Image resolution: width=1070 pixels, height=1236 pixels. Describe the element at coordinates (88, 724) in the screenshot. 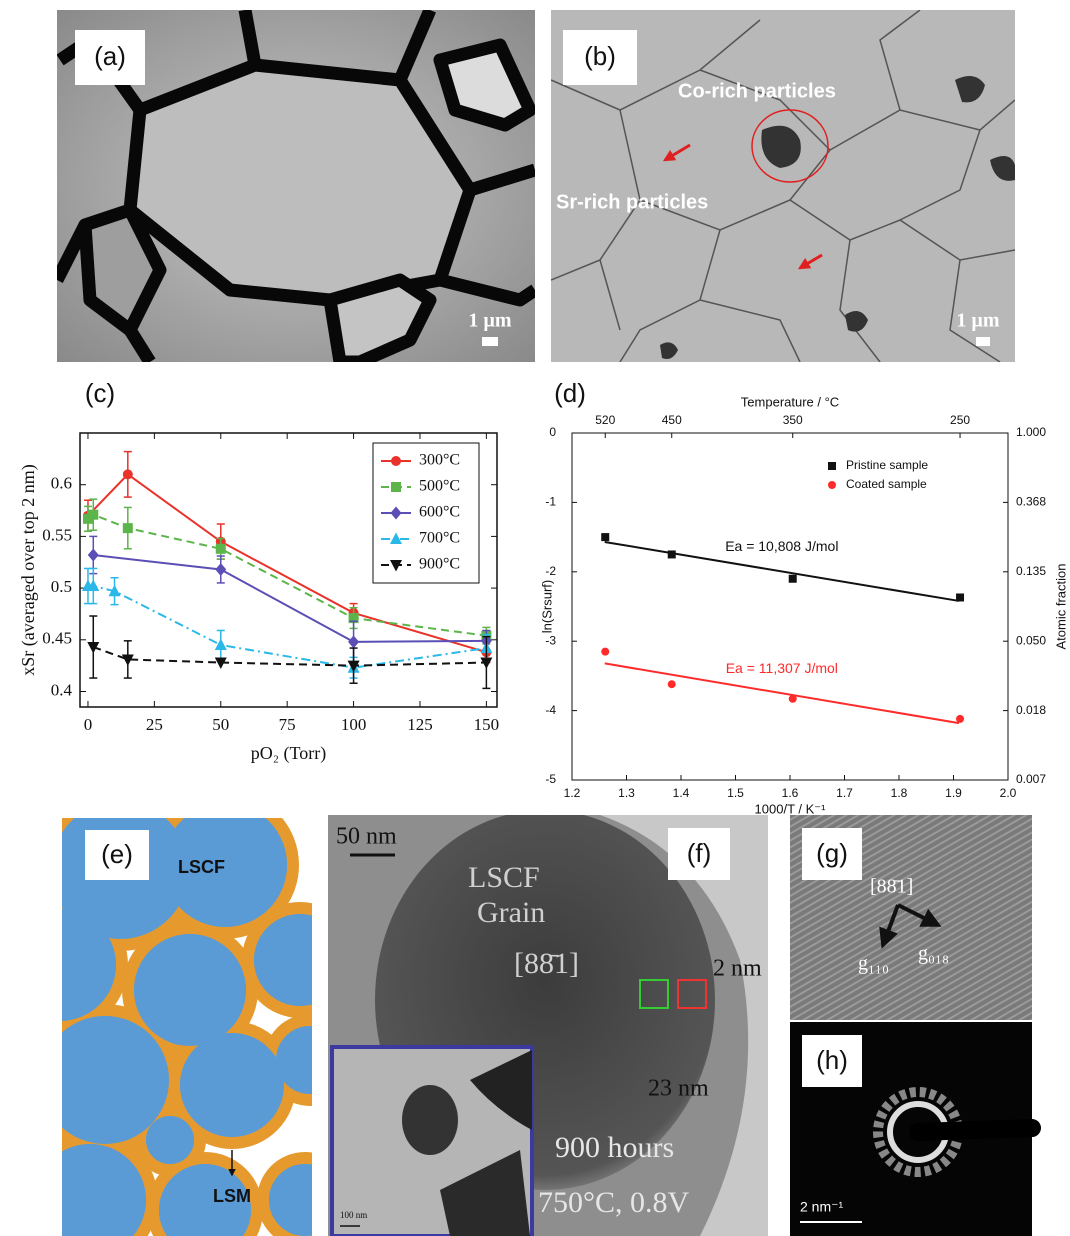

I see `x-tick-label: 0` at that location.